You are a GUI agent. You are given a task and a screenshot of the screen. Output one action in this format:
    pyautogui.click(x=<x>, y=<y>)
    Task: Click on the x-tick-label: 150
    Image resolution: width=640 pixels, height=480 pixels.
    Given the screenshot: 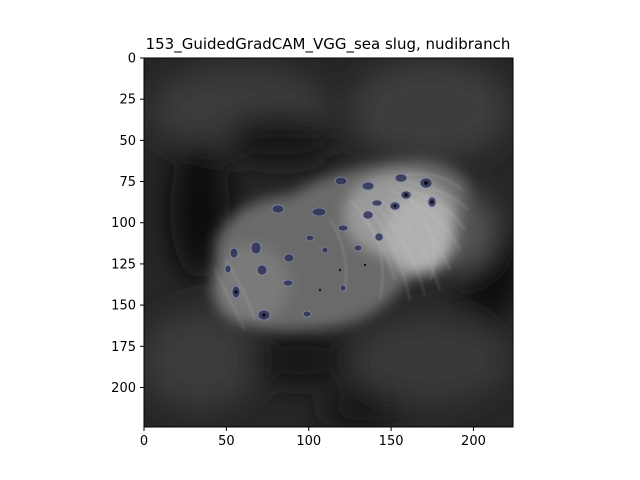 What is the action you would take?
    pyautogui.click(x=391, y=441)
    